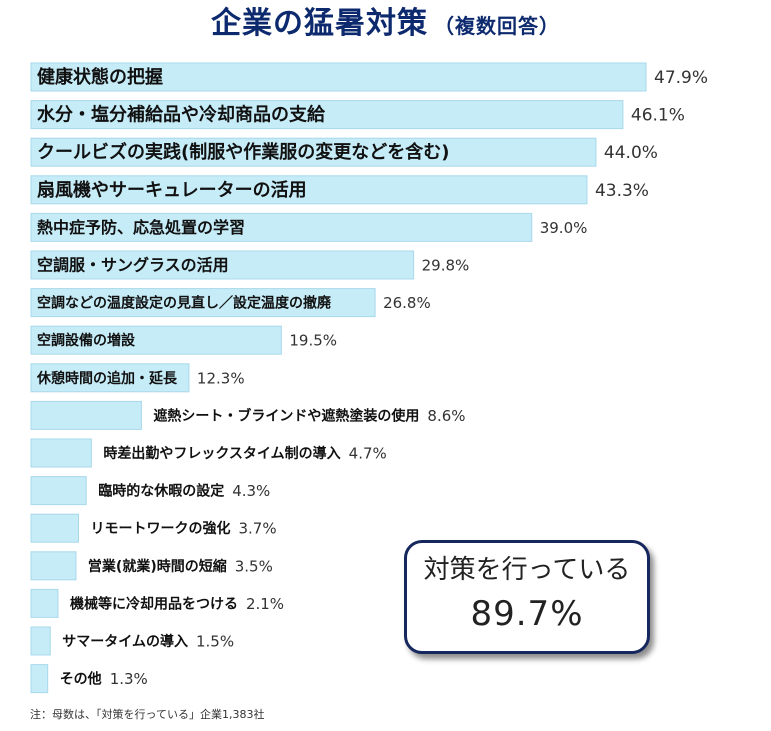 Image resolution: width=771 pixels, height=731 pixels. Describe the element at coordinates (497, 26) in the screenshot. I see `chart-title-subtitle: （複数回答）` at that location.